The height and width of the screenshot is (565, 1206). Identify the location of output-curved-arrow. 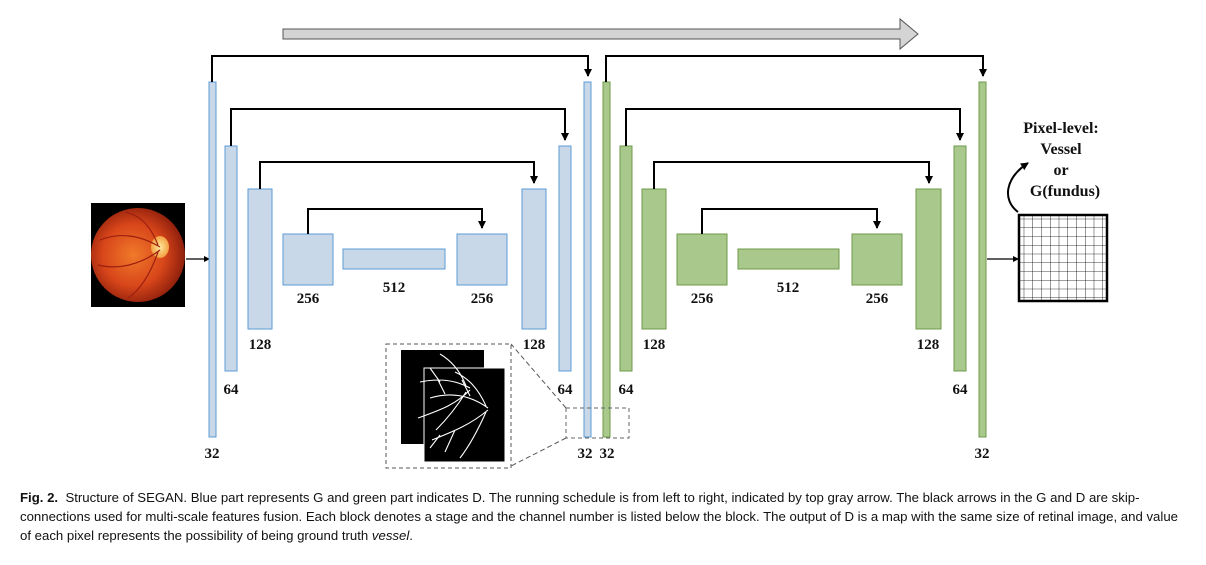
(1018, 187).